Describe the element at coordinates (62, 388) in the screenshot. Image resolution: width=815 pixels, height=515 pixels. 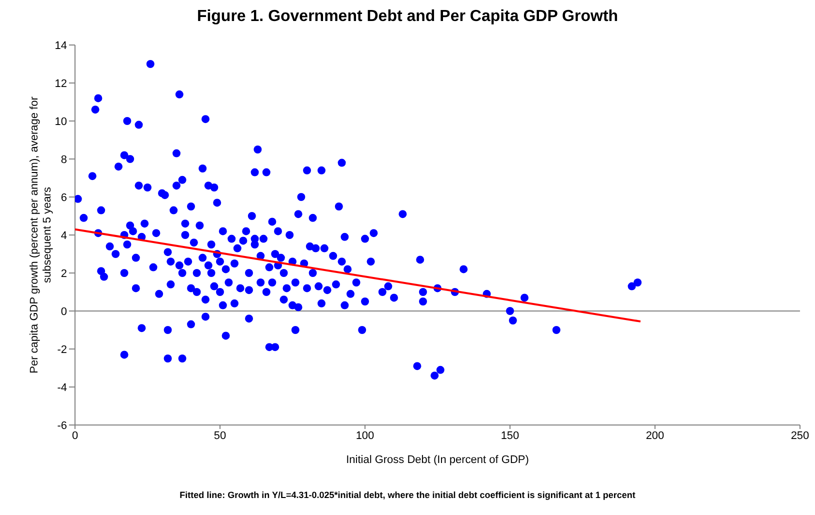
I see `y-tick-label: -4` at that location.